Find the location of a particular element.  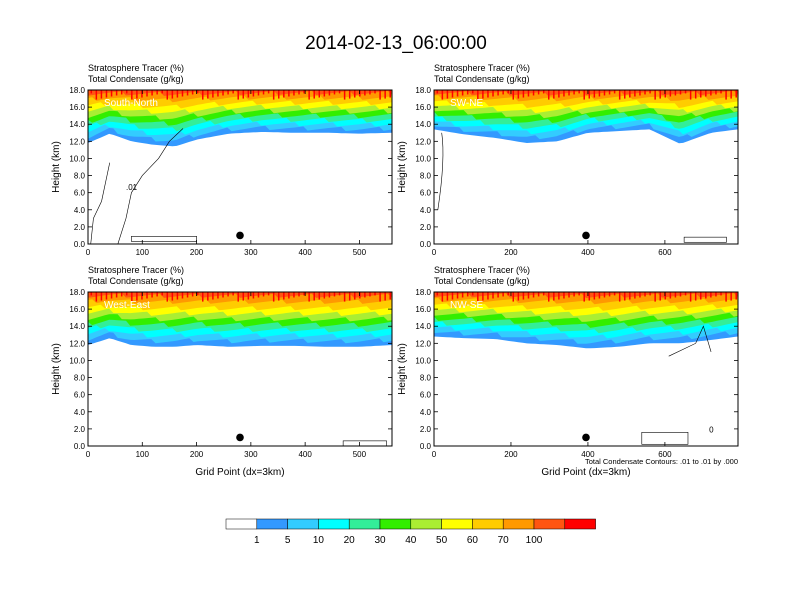

y-tick-label: 14.0 is located at coordinates (77, 124).